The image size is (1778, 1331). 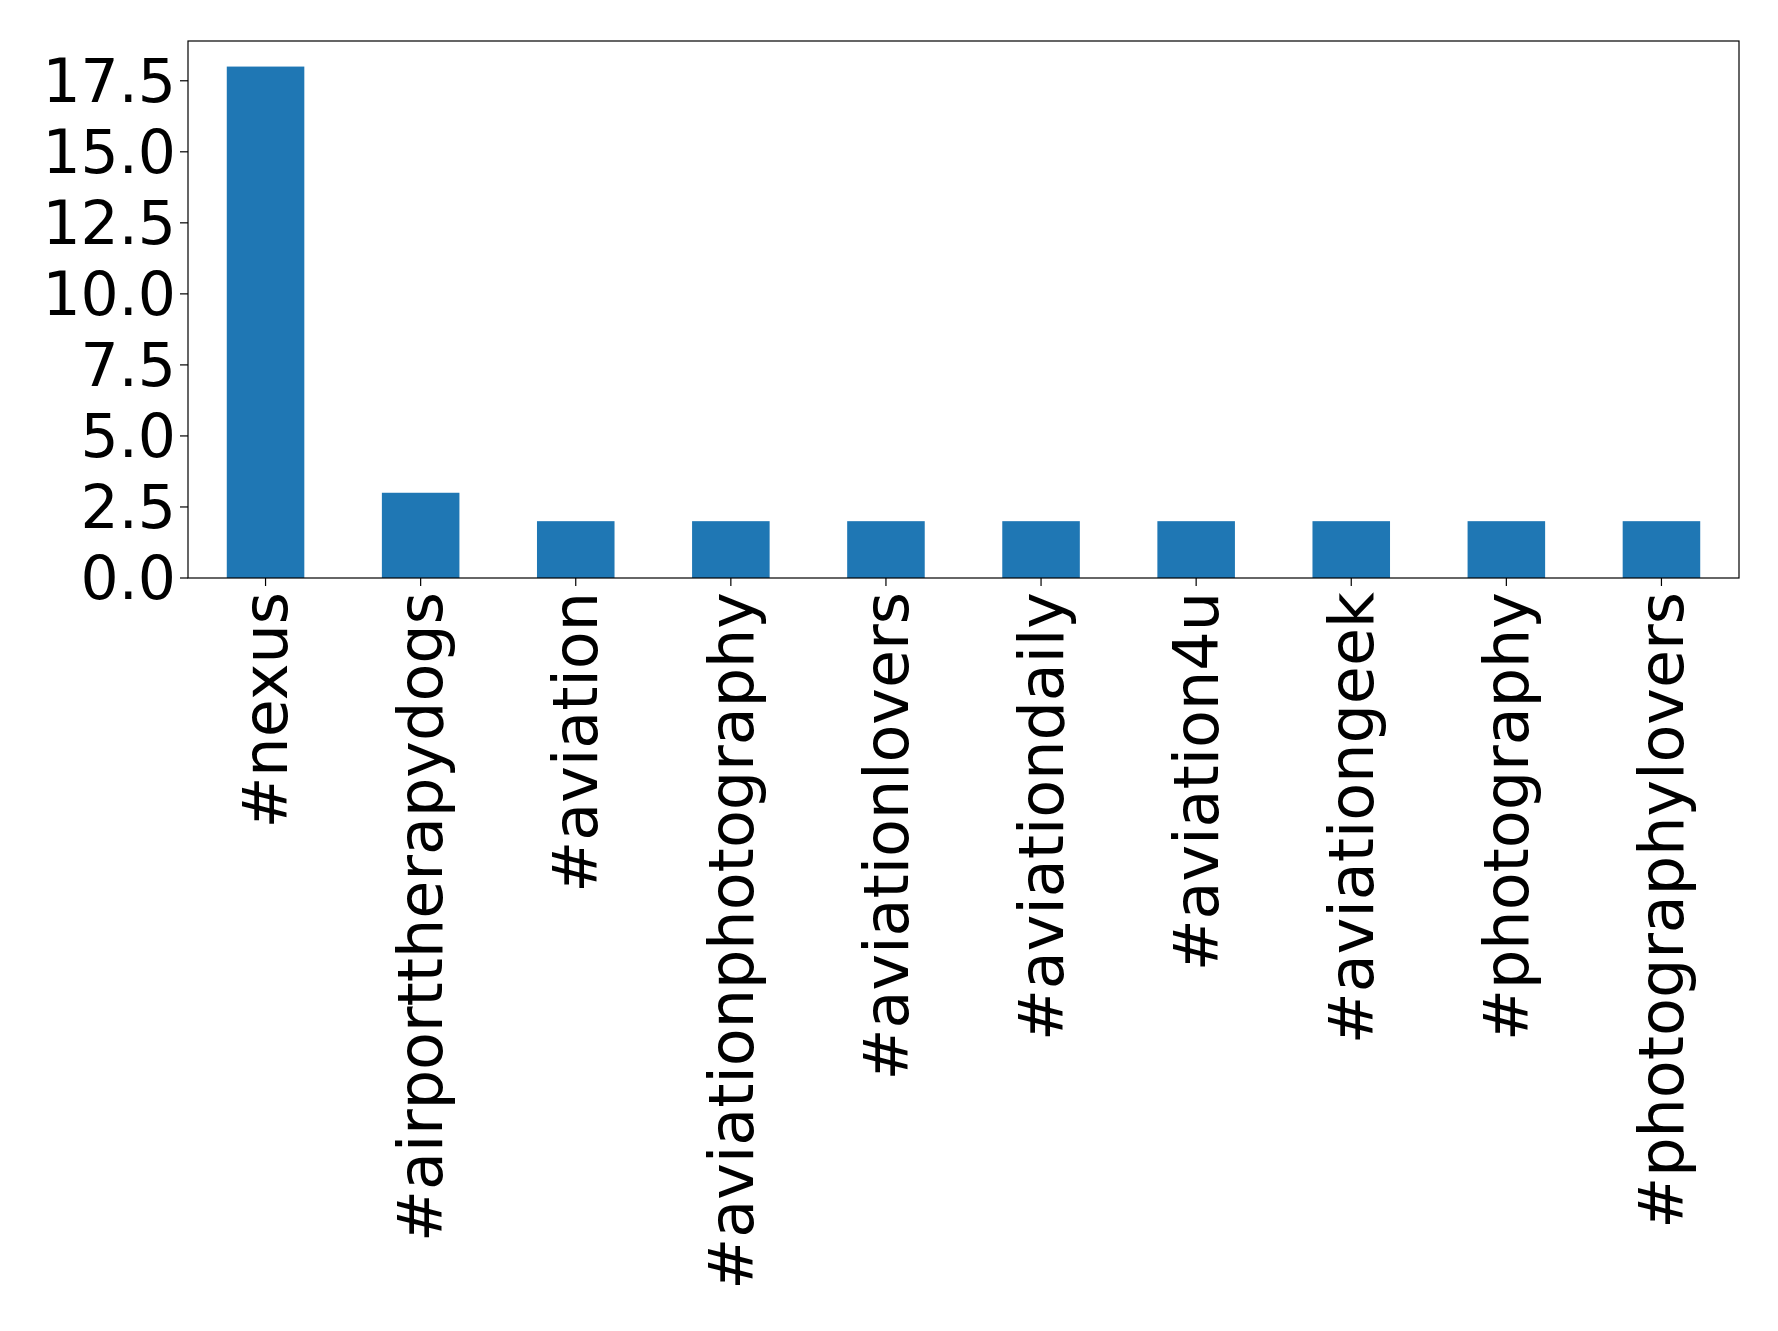 What do you see at coordinates (886, 836) in the screenshot?
I see `x-tick-label: #aviationlovers` at bounding box center [886, 836].